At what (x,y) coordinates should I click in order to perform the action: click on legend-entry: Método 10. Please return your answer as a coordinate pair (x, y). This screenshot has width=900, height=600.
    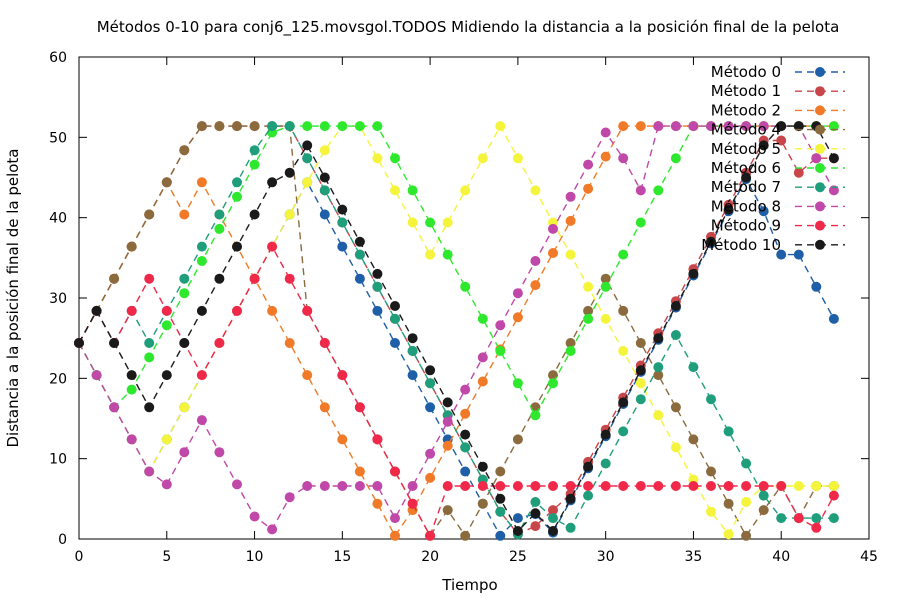
    Looking at the image, I should click on (773, 245).